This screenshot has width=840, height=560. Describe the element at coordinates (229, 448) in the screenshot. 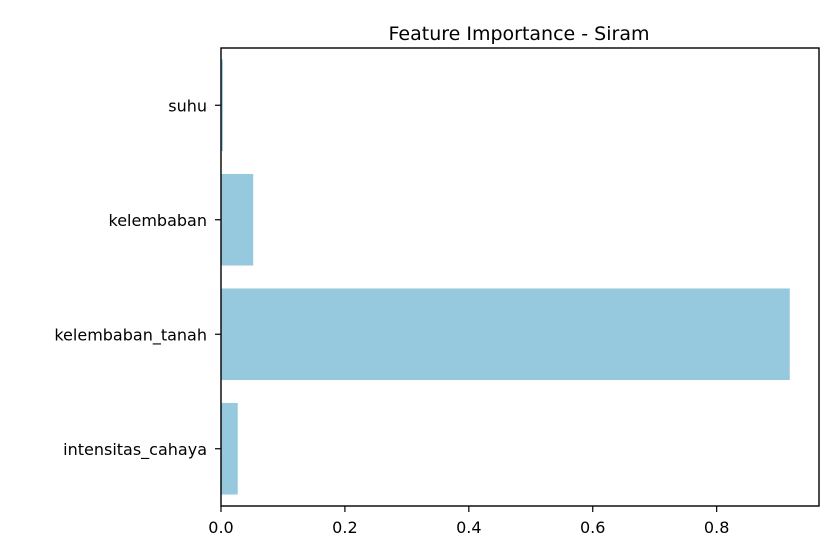

I see `bar-intensitas-cahaya` at that location.